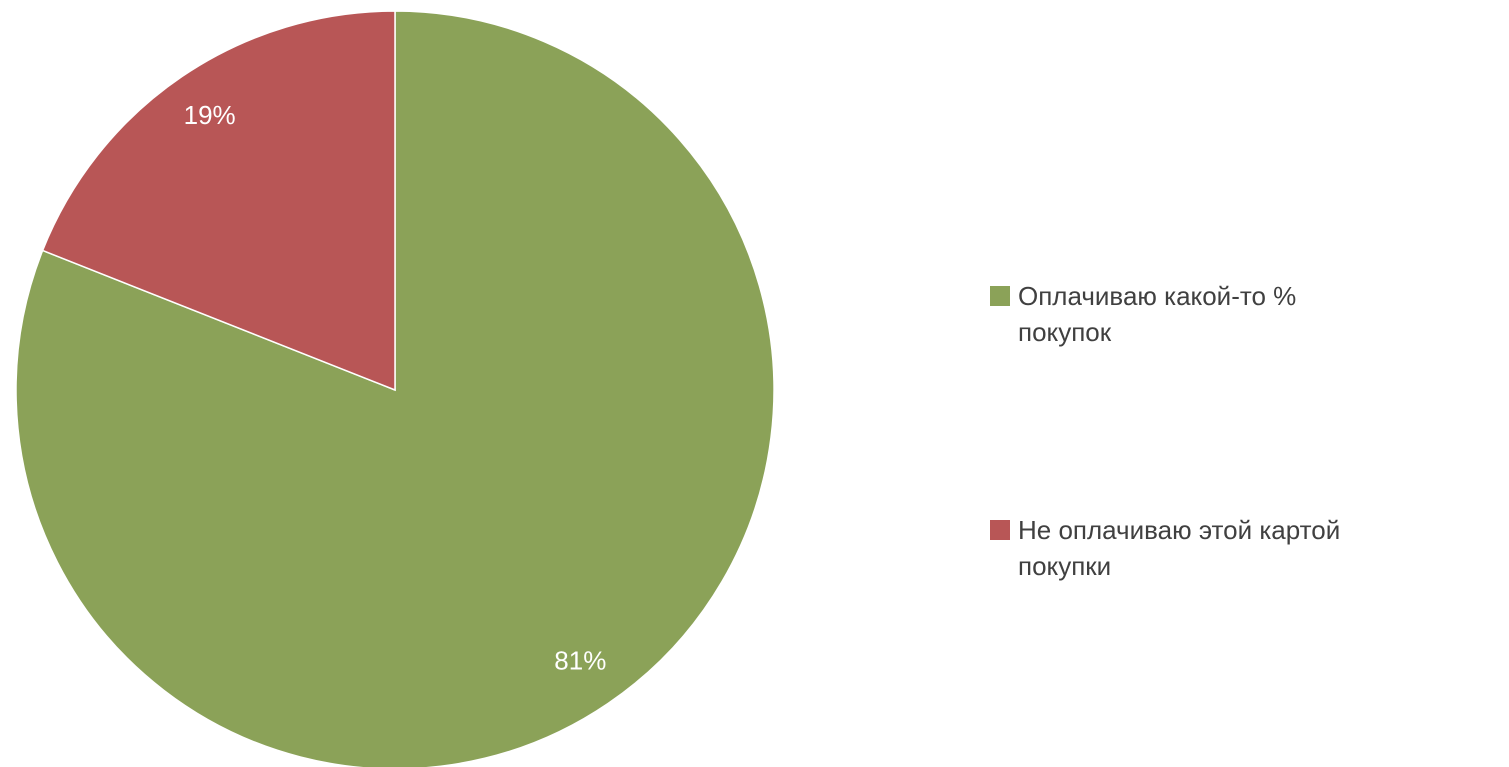 The image size is (1509, 767). What do you see at coordinates (218, 201) in the screenshot?
I see `pie-slice` at bounding box center [218, 201].